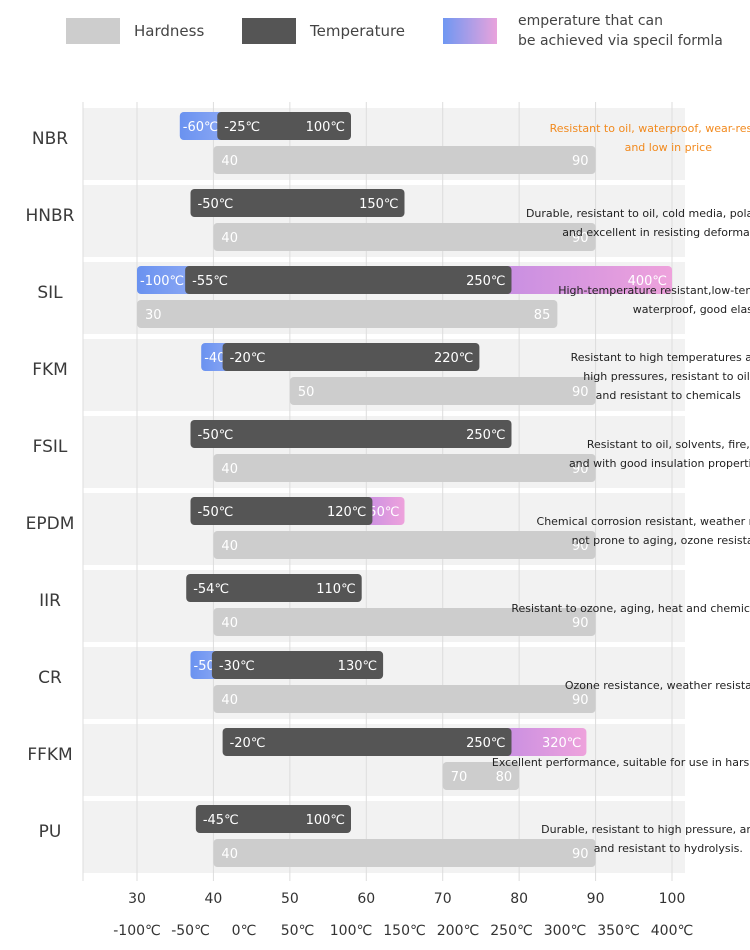 This screenshot has height=950, width=750. What do you see at coordinates (580, 700) in the screenshot?
I see `hardness-max-label-cr: 90` at bounding box center [580, 700].